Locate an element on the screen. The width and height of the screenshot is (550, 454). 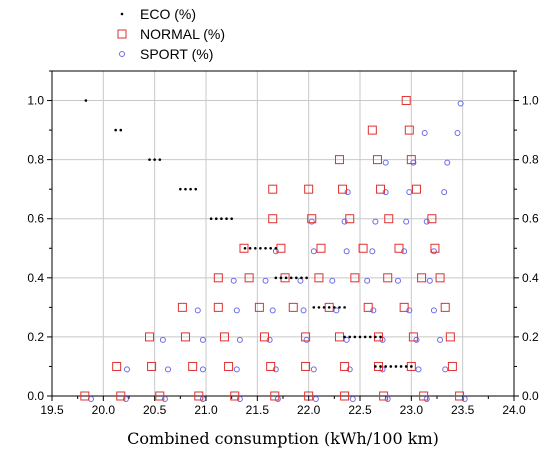
y-tick-label-right: 1.0 is located at coordinates (530, 101).